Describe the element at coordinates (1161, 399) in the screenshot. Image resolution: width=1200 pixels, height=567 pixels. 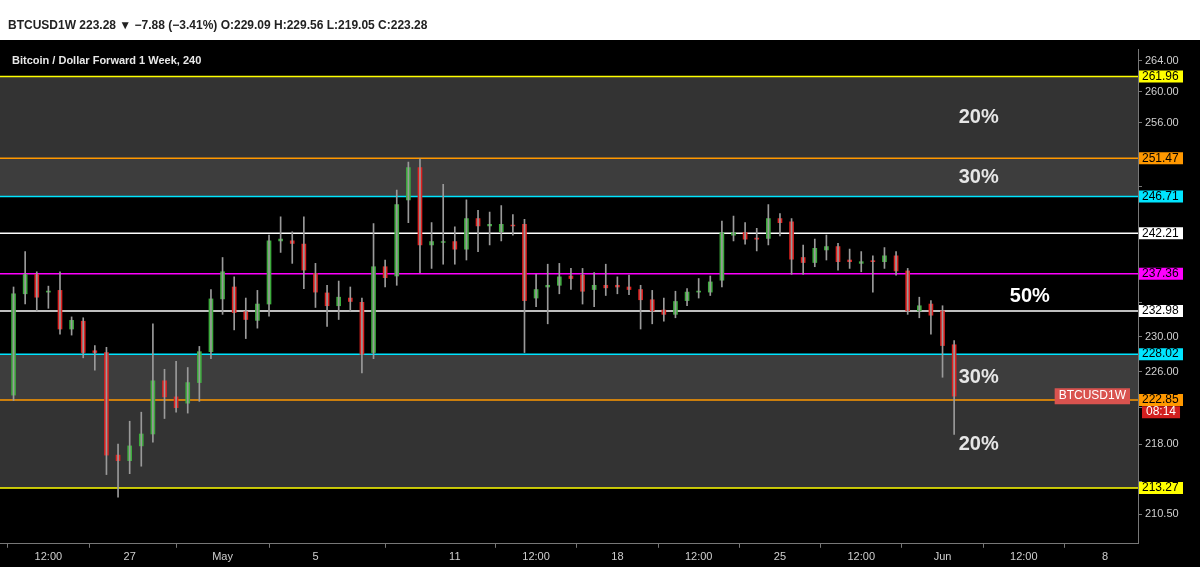
I see `ref-line-label: 222.85` at that location.